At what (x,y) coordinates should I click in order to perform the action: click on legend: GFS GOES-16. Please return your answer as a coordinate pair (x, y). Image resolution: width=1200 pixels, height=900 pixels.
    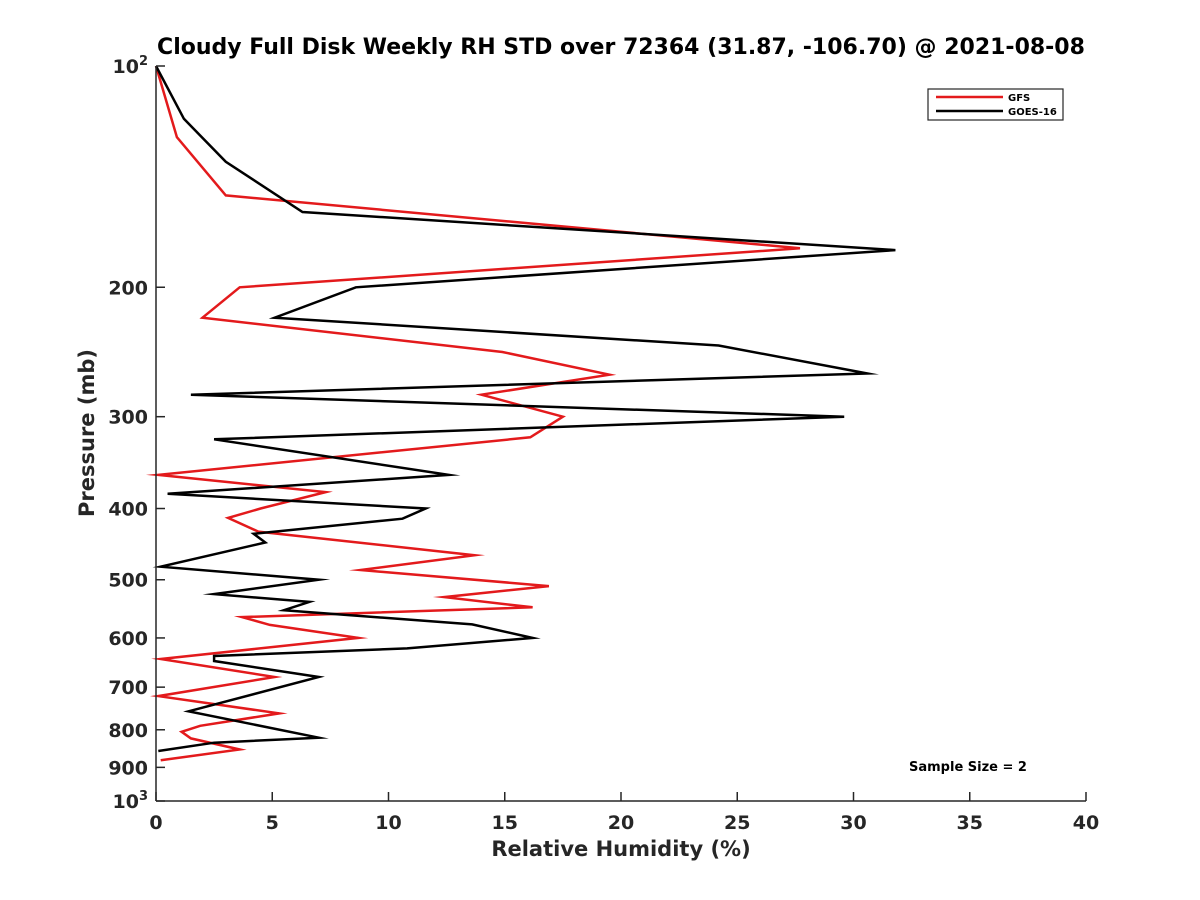
    Looking at the image, I should click on (995, 104).